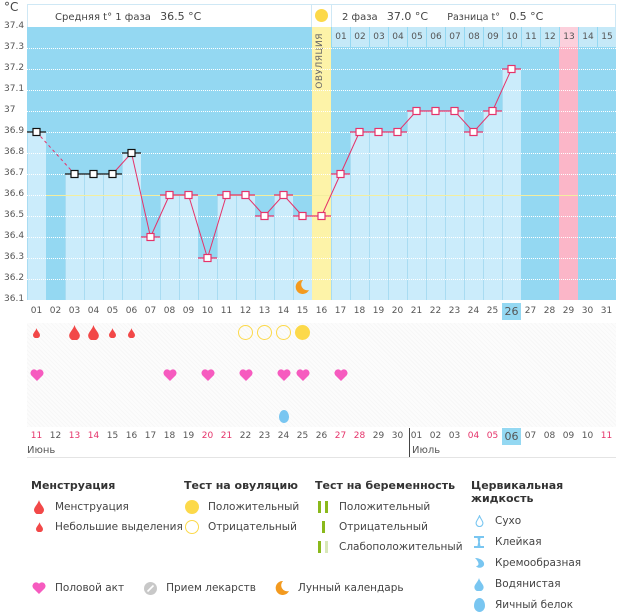  What do you see at coordinates (530, 311) in the screenshot?
I see `cycle-day-label: 27` at bounding box center [530, 311].